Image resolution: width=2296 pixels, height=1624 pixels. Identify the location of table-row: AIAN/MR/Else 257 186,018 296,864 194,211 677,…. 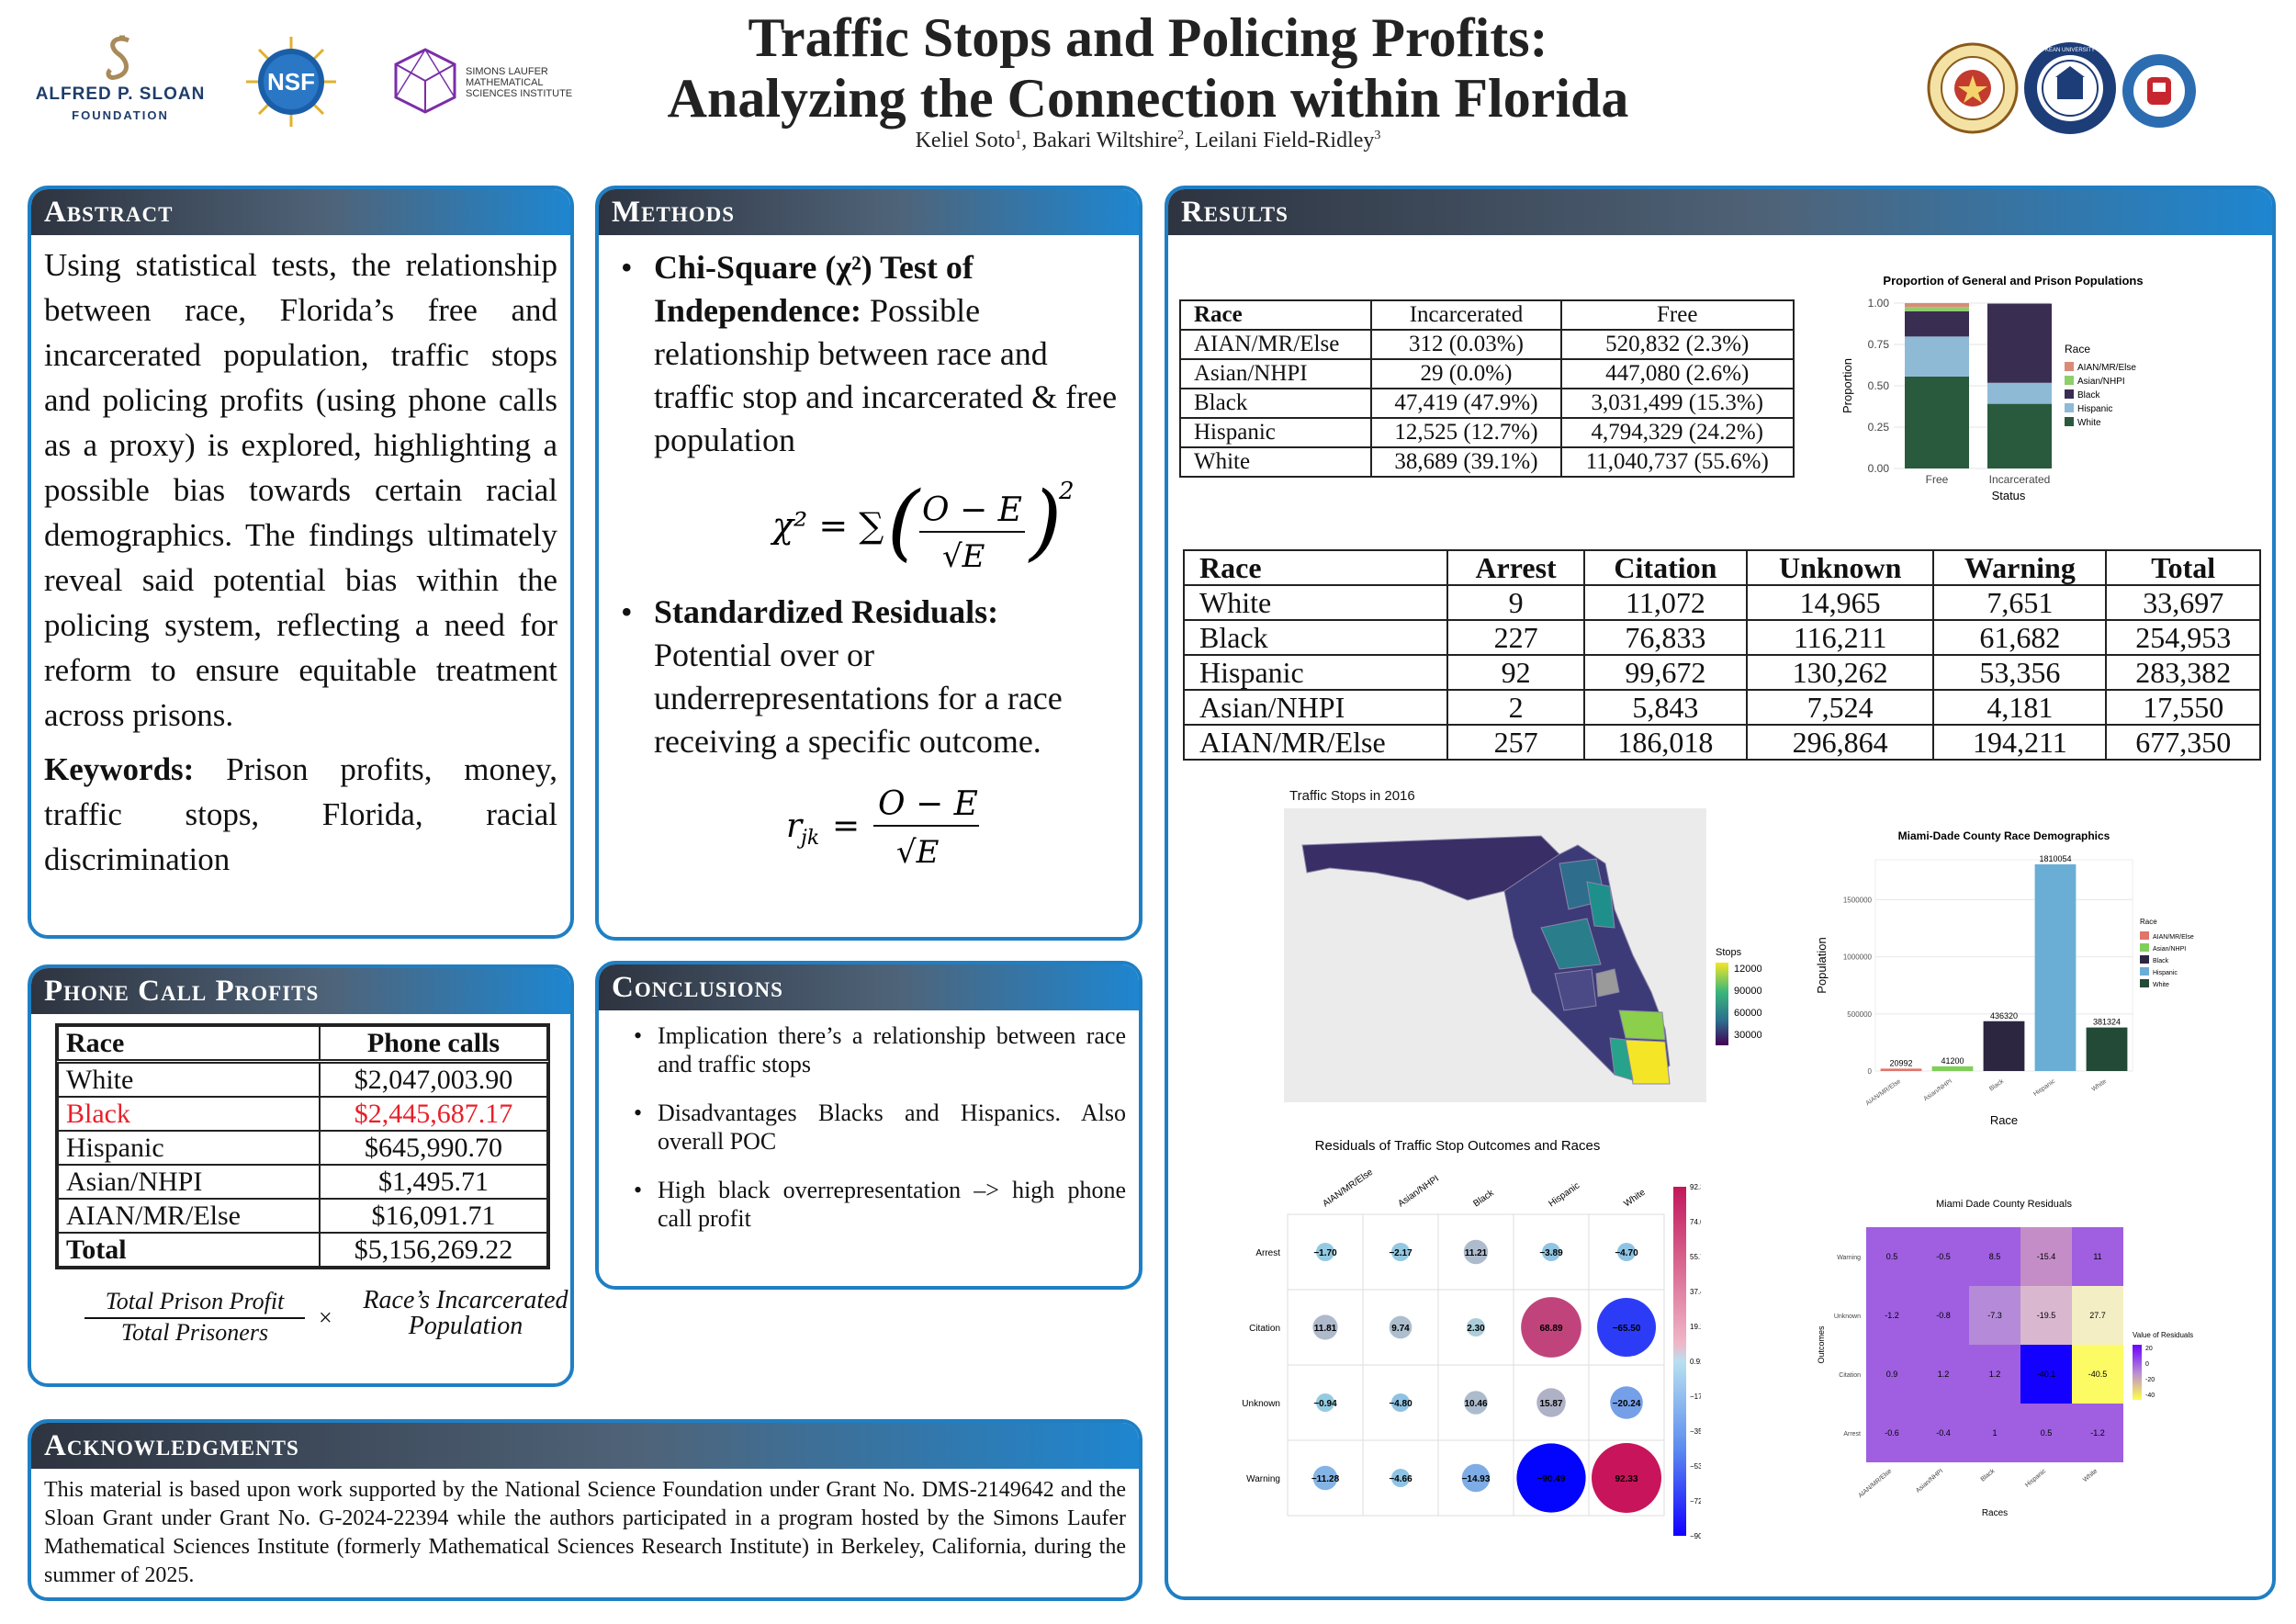
(1721, 742).